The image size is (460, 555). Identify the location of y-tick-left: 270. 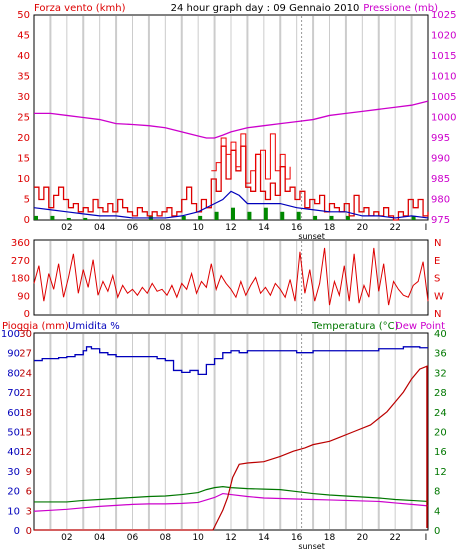
(20, 261).